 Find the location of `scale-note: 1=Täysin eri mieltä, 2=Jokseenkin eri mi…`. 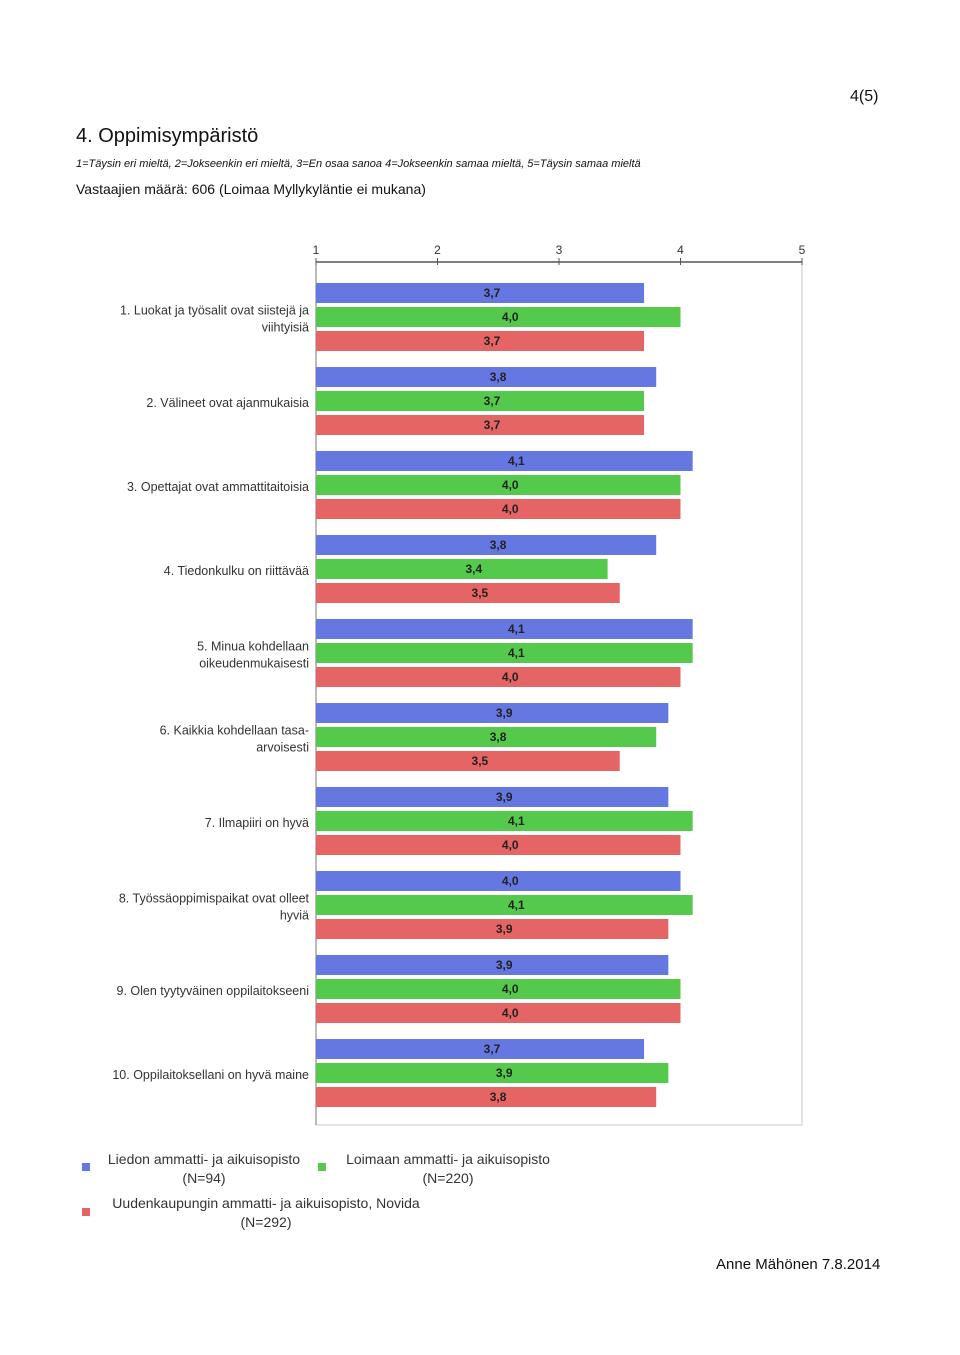

scale-note: 1=Täysin eri mieltä, 2=Jokseenkin eri mi… is located at coordinates (358, 164).